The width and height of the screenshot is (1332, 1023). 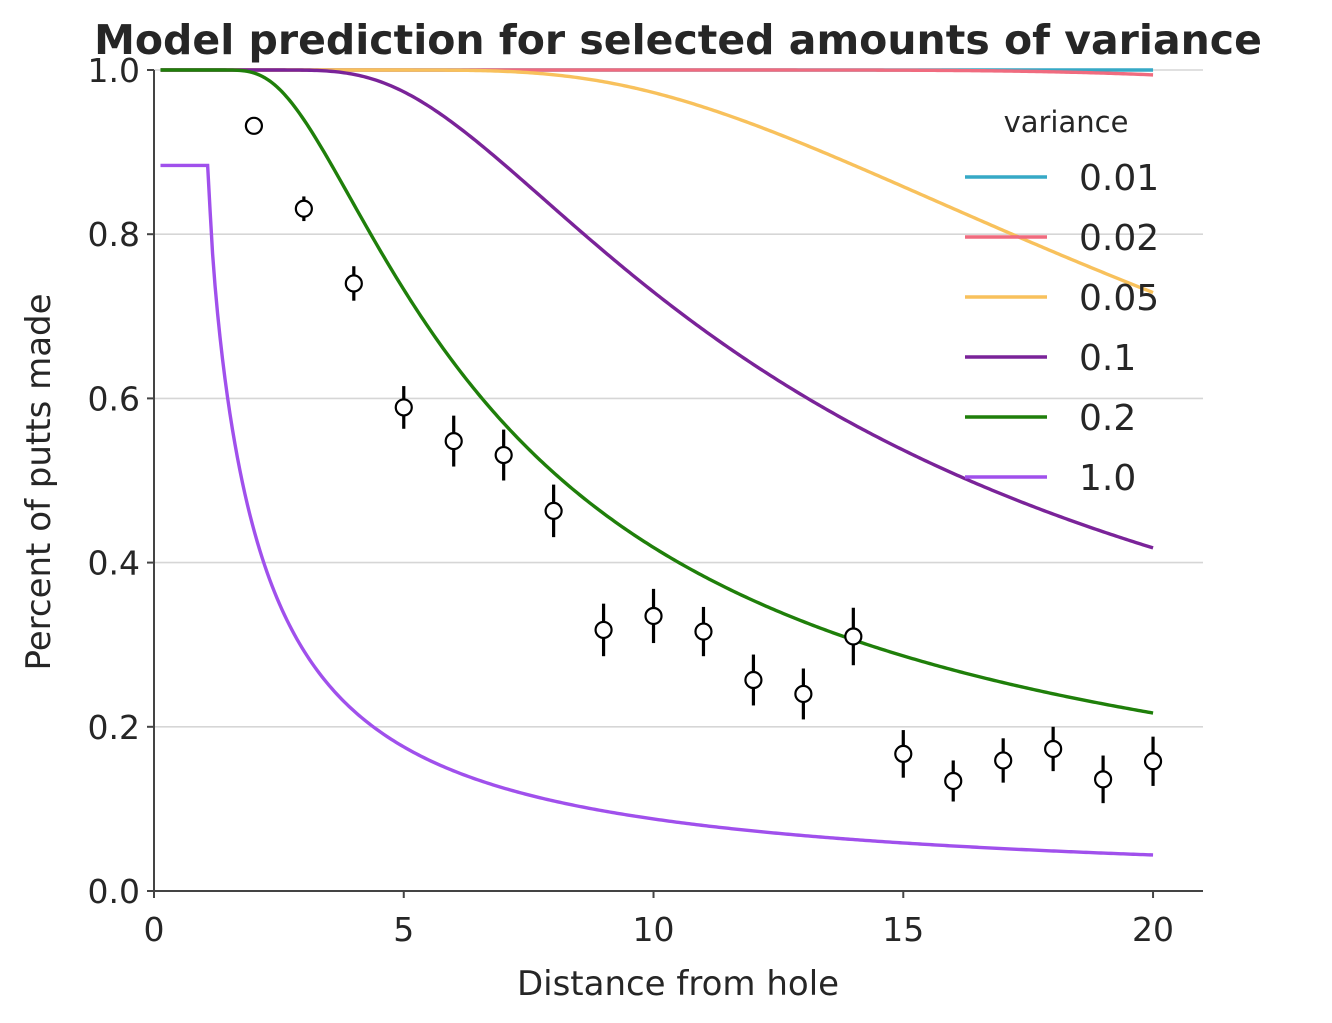 What do you see at coordinates (1107, 478) in the screenshot?
I see `legend-label: 1.0` at bounding box center [1107, 478].